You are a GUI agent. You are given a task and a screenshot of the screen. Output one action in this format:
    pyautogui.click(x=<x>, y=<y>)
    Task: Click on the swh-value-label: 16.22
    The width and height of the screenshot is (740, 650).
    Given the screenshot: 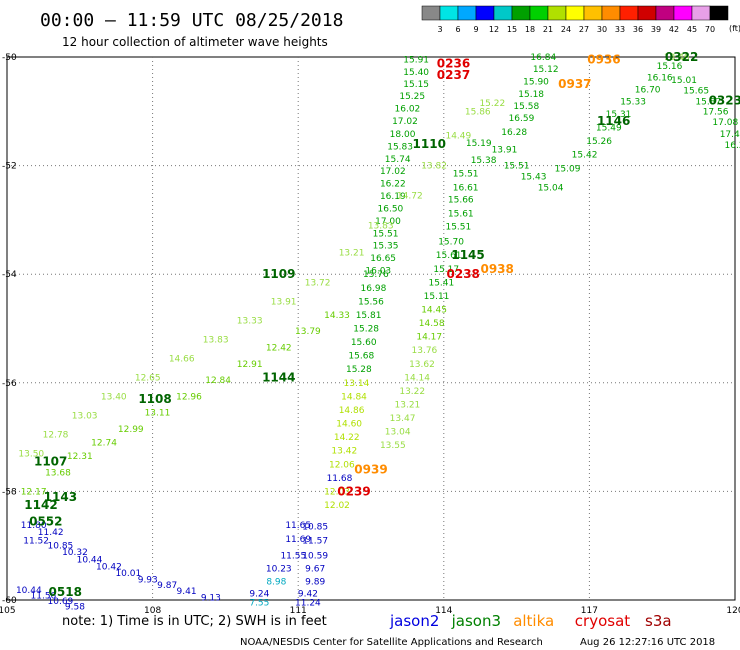 What is the action you would take?
    pyautogui.click(x=393, y=185)
    